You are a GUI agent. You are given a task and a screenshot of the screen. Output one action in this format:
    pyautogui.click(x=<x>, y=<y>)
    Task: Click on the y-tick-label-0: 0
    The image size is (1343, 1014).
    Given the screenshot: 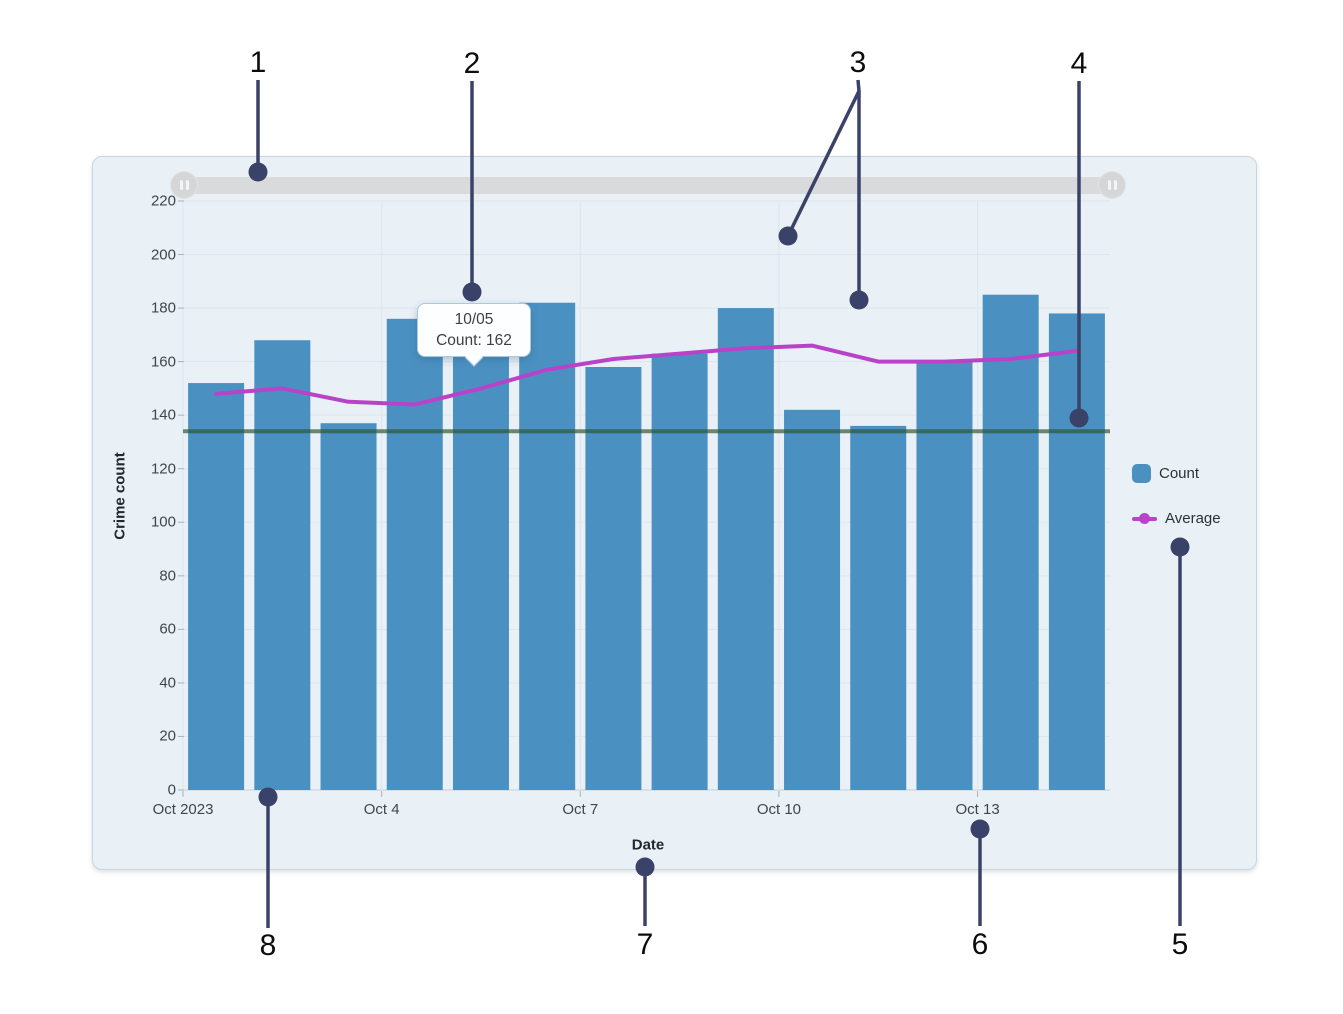 What is the action you would take?
    pyautogui.click(x=171, y=790)
    